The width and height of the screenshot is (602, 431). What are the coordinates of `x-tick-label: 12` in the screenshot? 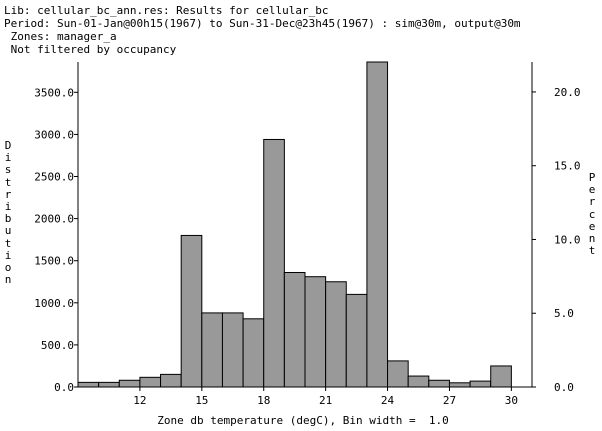 It's located at (139, 400).